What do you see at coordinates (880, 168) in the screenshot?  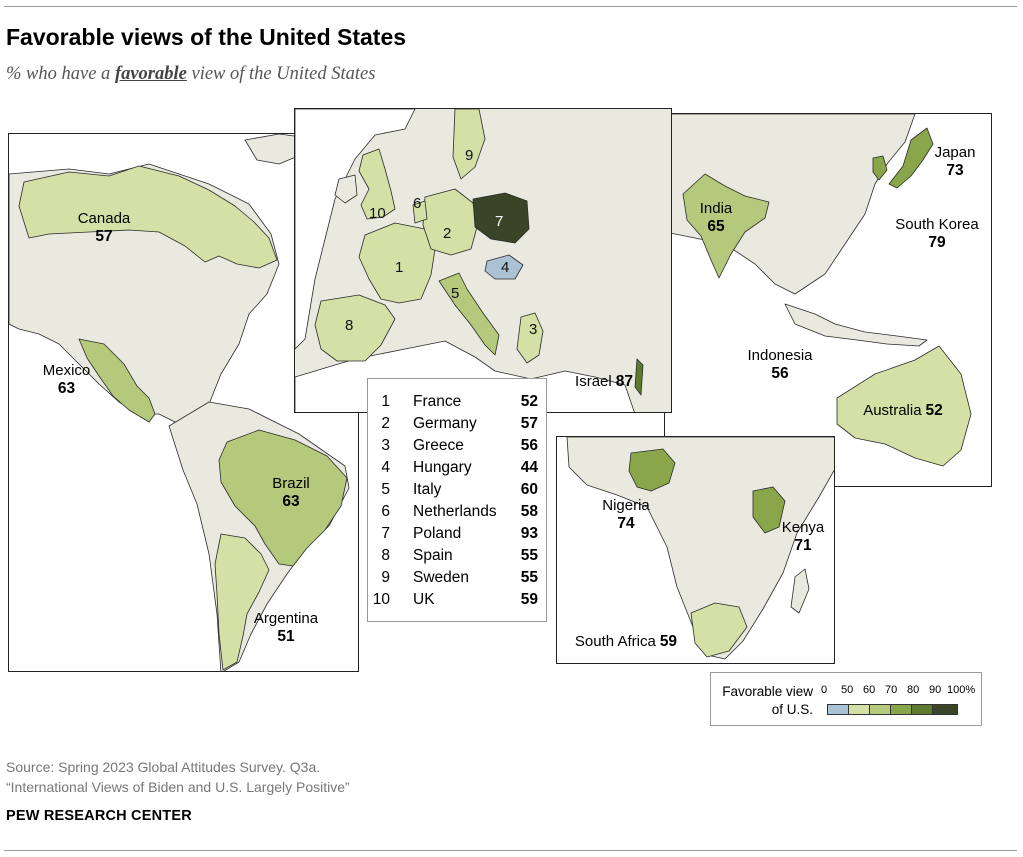 I see `south-korea-shape` at bounding box center [880, 168].